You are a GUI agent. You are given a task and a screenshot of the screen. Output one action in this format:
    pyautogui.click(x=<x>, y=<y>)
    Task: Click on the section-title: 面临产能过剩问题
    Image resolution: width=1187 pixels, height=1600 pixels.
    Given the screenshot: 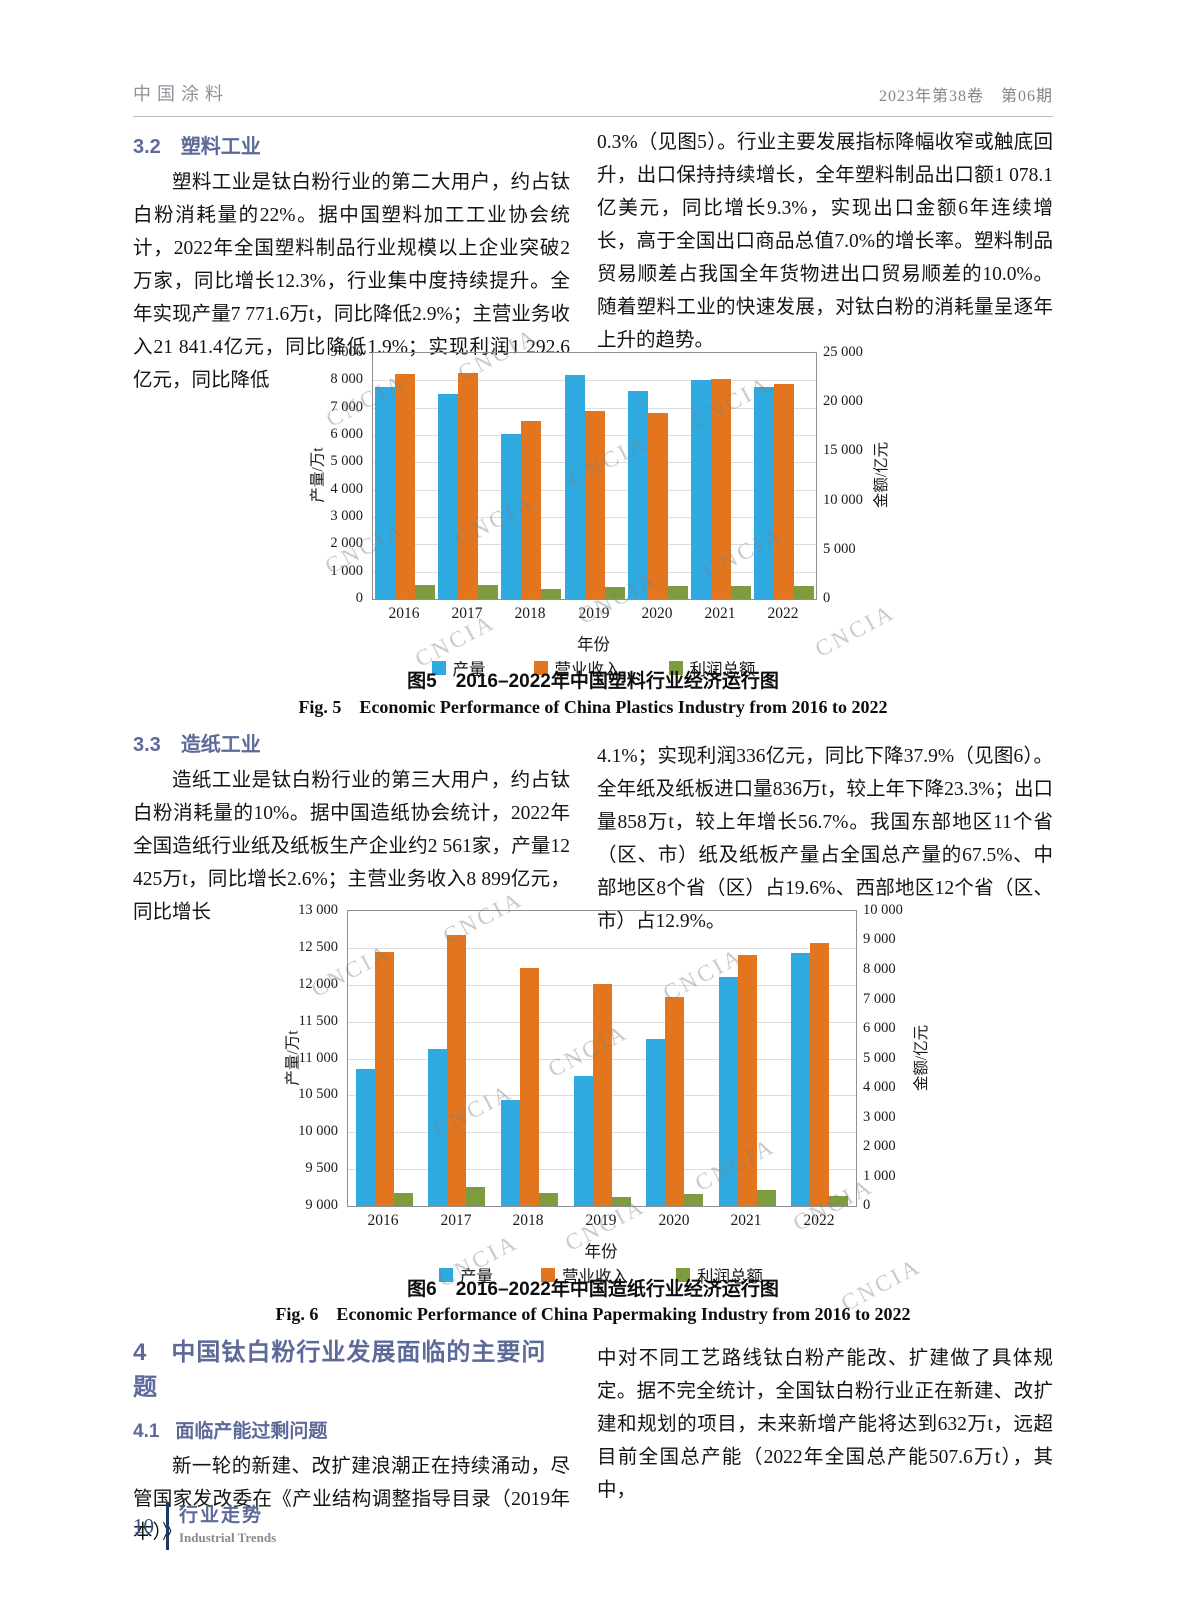 What is the action you would take?
    pyautogui.click(x=251, y=1431)
    